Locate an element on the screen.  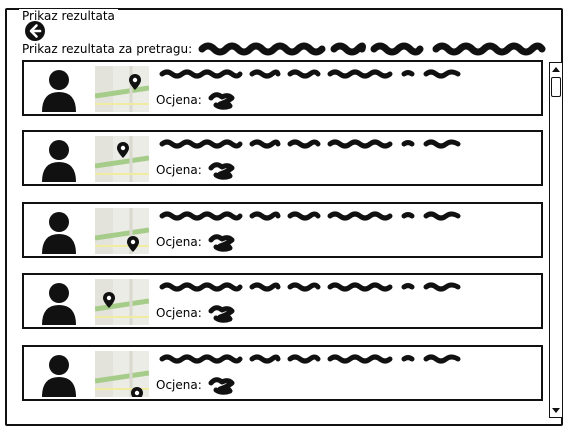
scroll-thumb is located at coordinates (556, 87).